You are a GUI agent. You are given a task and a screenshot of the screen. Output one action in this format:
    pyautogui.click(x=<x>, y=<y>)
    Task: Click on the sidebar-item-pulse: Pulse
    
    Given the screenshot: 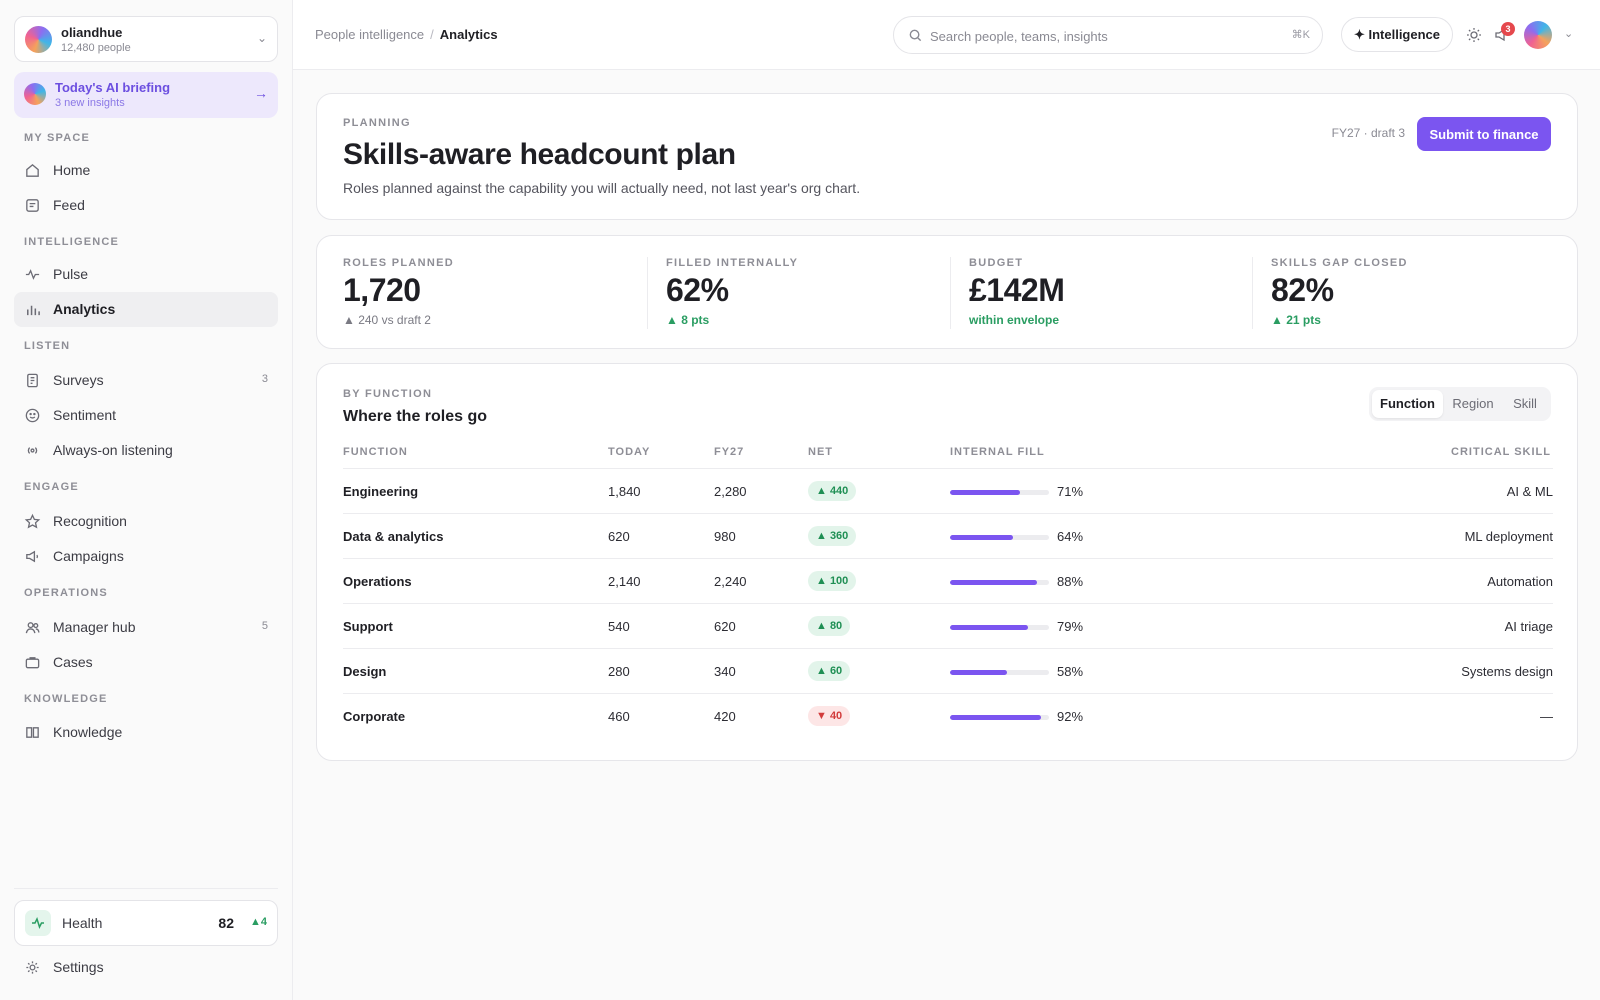 What is the action you would take?
    pyautogui.click(x=146, y=274)
    